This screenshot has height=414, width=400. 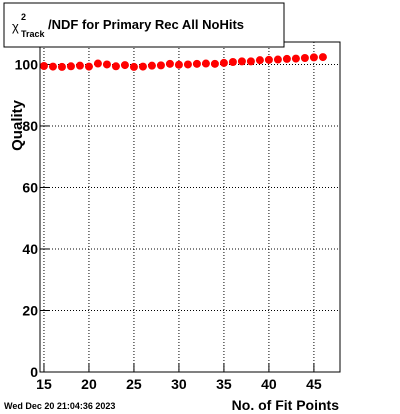 I want to click on title-text: /NDF for Primary Rec All NoHits, so click(x=146, y=24).